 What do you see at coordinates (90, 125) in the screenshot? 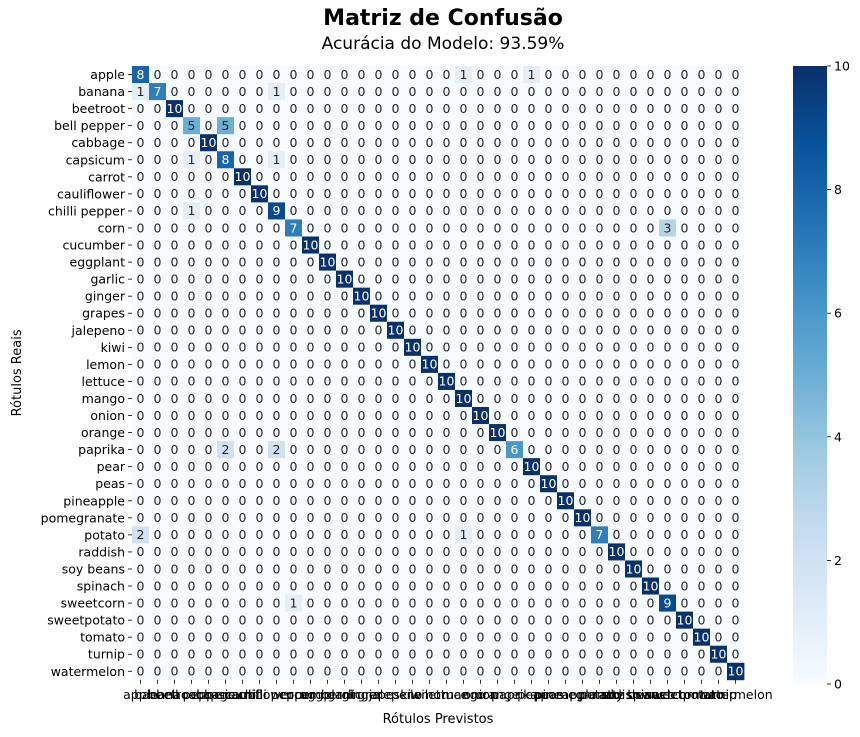
I see `y-tick-label: bell pepper` at bounding box center [90, 125].